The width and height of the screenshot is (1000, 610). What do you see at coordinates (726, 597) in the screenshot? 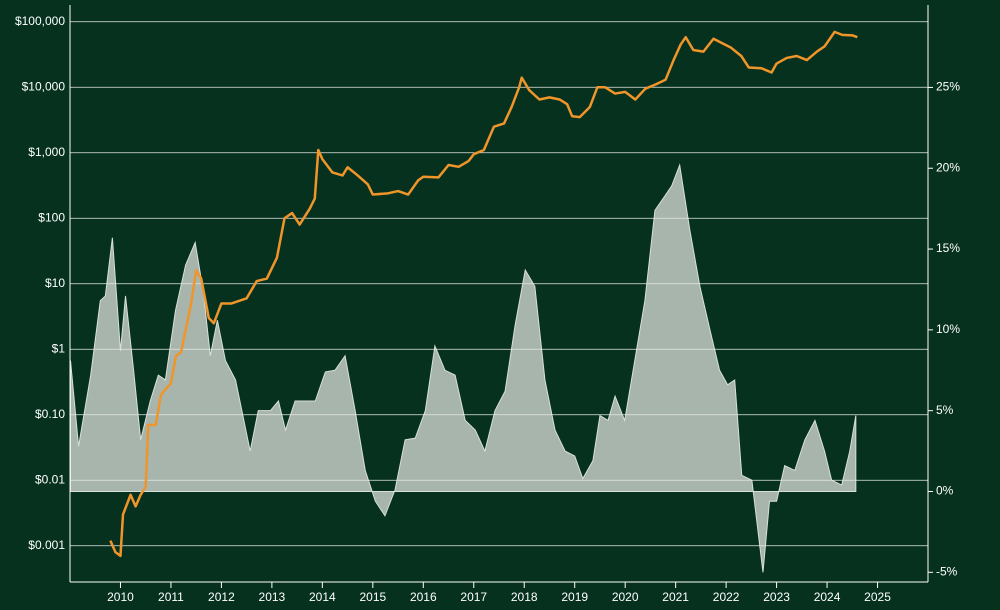
I see `x-tick-label: 2022` at bounding box center [726, 597].